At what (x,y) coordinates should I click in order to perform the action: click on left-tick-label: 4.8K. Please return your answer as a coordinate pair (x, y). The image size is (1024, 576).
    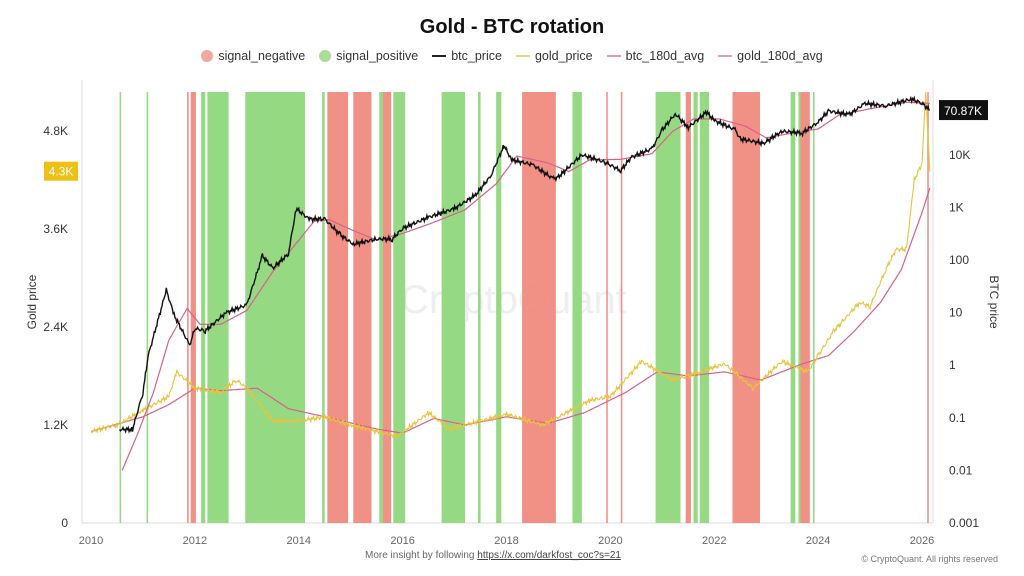
    Looking at the image, I should click on (55, 131).